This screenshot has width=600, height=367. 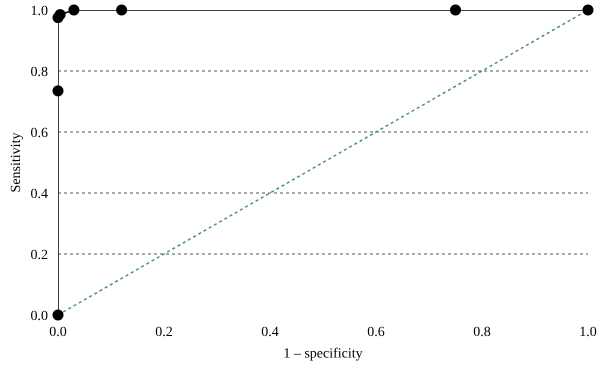 What do you see at coordinates (323, 354) in the screenshot?
I see `x-axis-title: 1 – specificity` at bounding box center [323, 354].